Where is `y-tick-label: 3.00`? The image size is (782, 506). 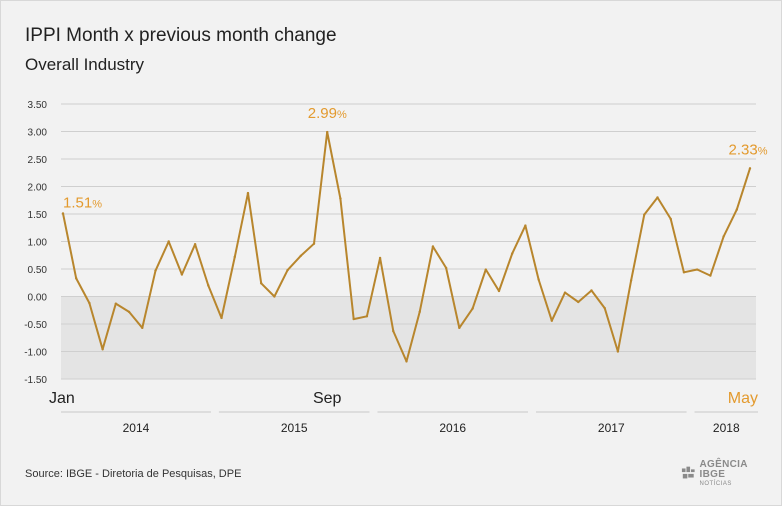
y-tick-label: 3.00 is located at coordinates (38, 133).